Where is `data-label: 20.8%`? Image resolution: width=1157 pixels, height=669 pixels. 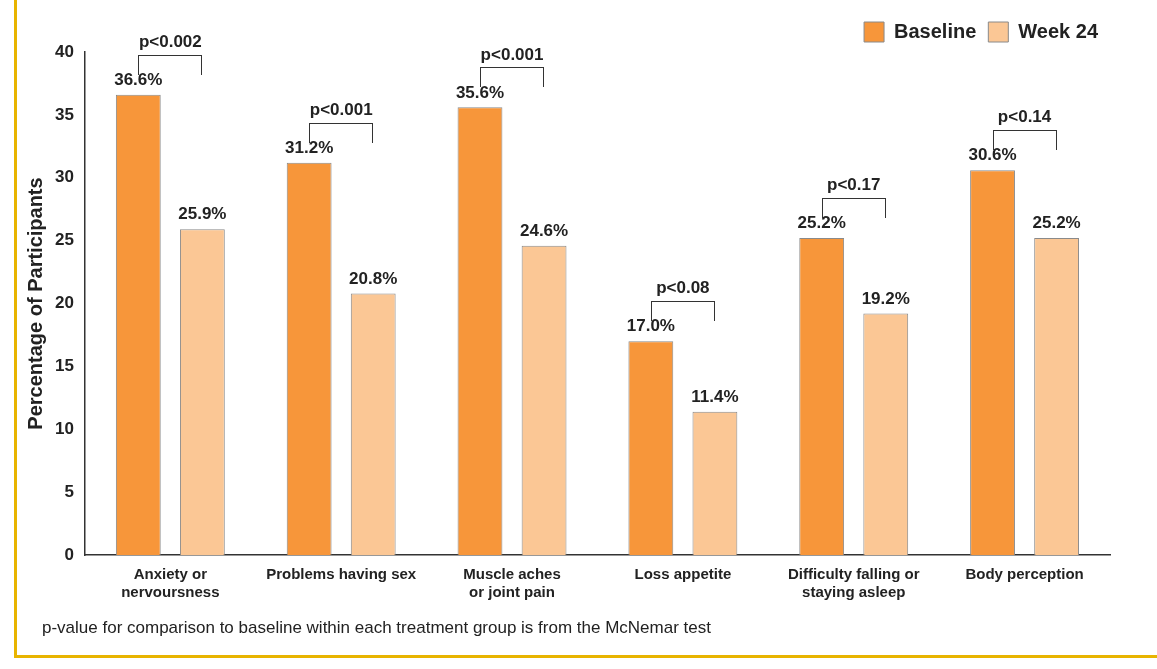
data-label: 20.8% is located at coordinates (373, 278).